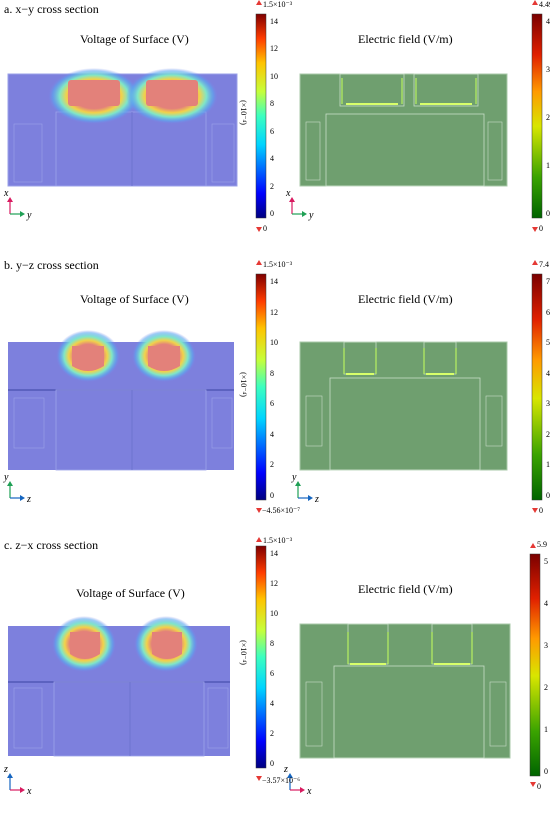 The image size is (550, 816). I want to click on voltage-axis-triad: z x, so click(17, 780).